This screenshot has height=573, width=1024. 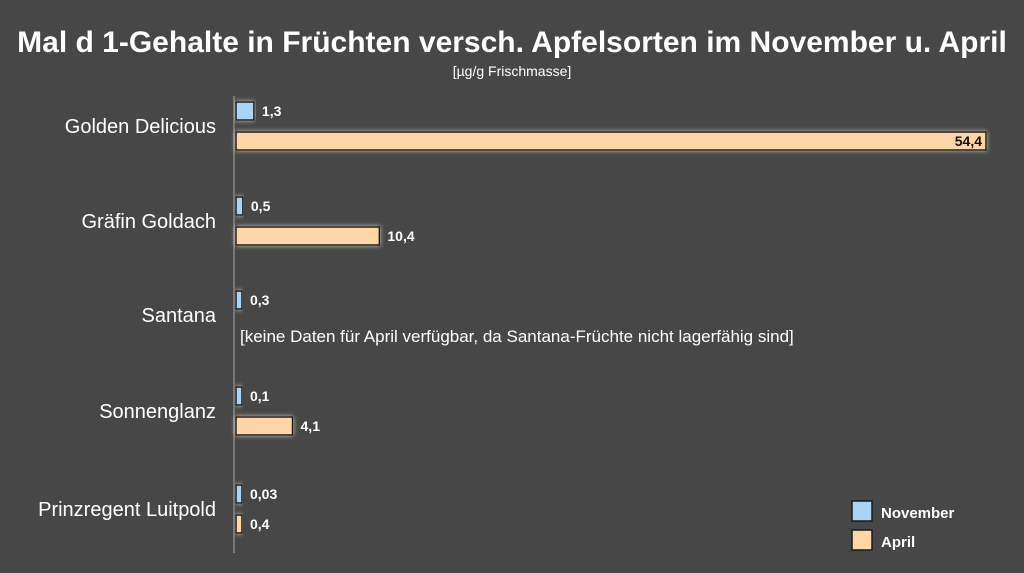 What do you see at coordinates (512, 71) in the screenshot?
I see `chart-subtitle: [µg/g Frischmasse]` at bounding box center [512, 71].